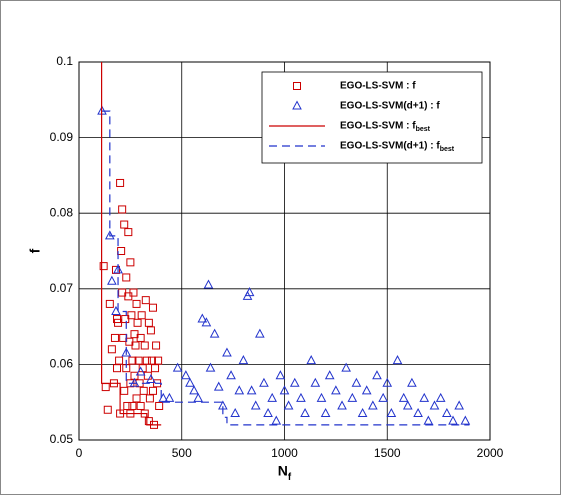 This screenshot has height=495, width=561. Describe the element at coordinates (131, 244) in the screenshot. I see `series-line` at that location.